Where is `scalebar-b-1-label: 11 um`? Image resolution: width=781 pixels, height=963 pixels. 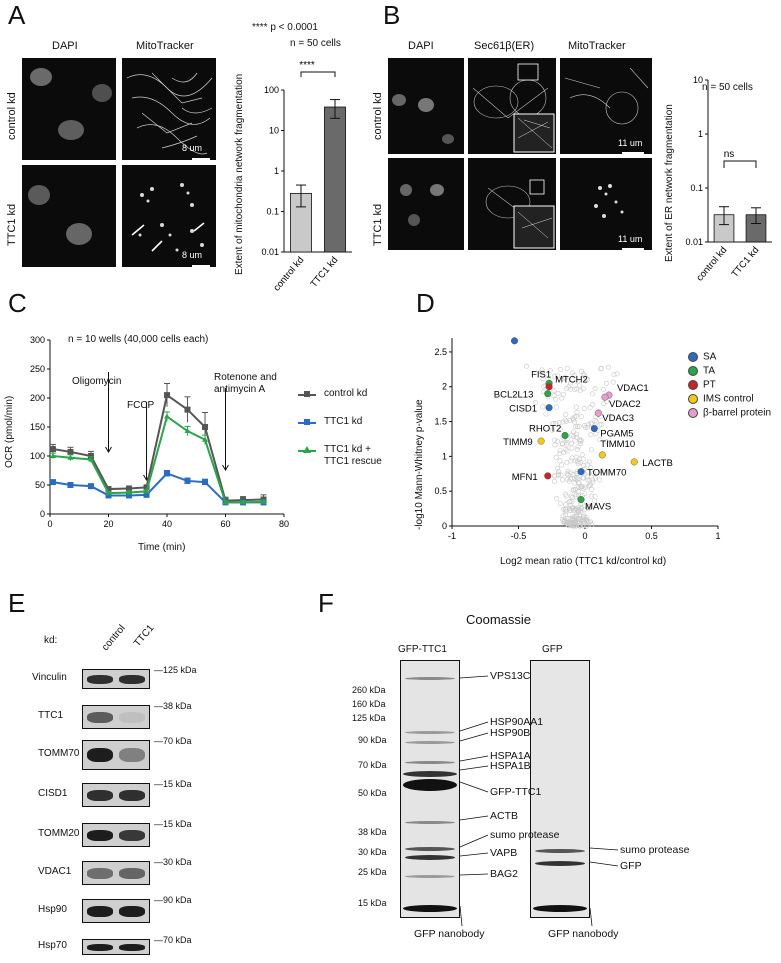
scalebar-b-1-label: 11 um is located at coordinates (630, 143).